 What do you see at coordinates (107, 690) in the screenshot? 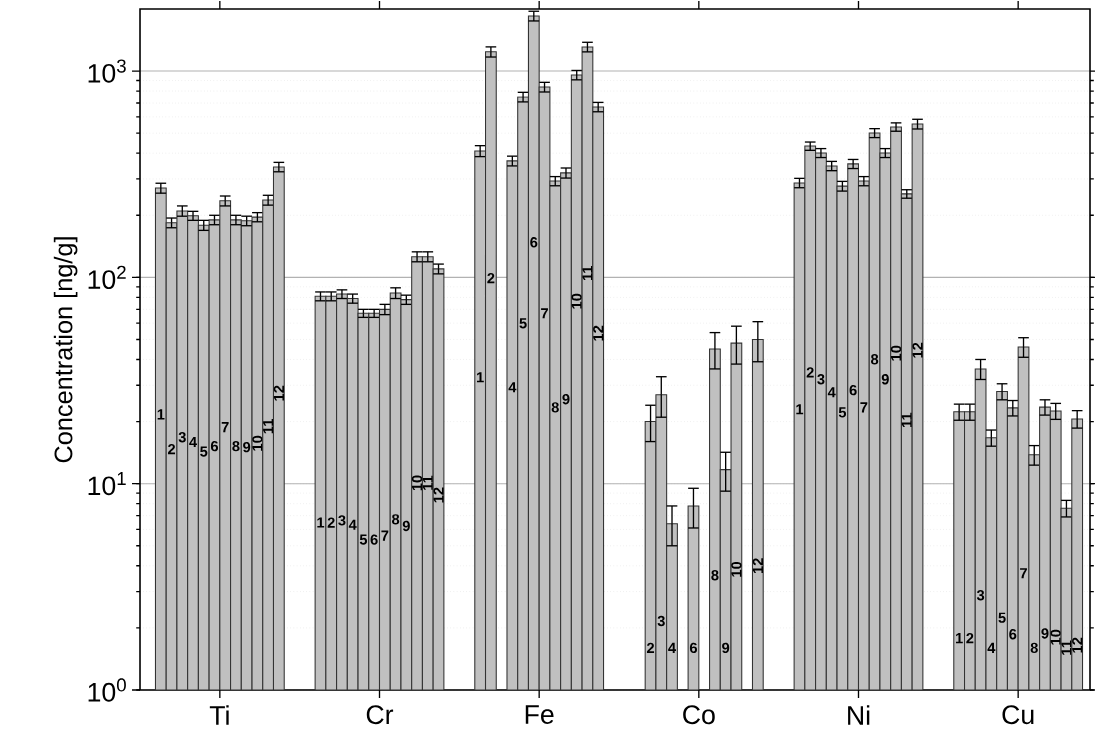
I see `y-tick-label: 10$^{0}$` at bounding box center [107, 690].